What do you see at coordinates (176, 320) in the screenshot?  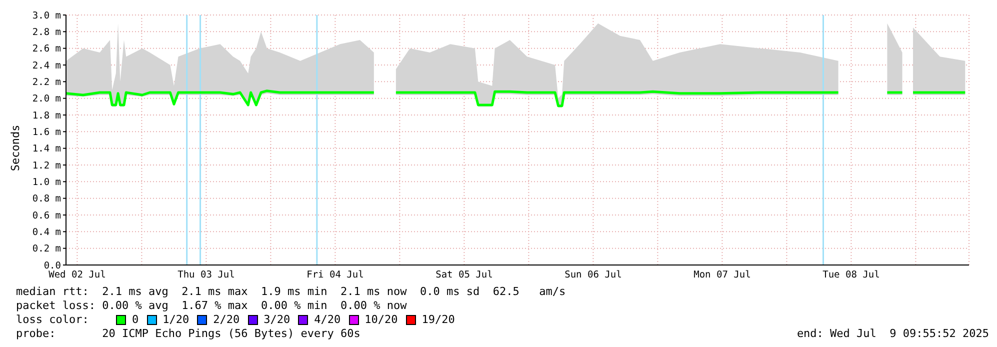 I see `legend-label: 1/20` at bounding box center [176, 320].